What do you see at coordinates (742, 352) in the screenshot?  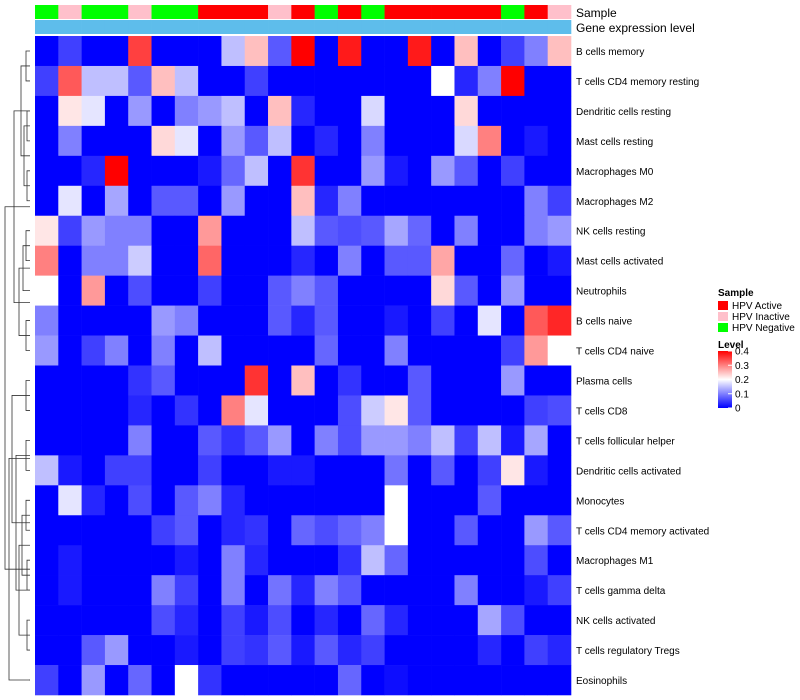 I see `legend-tick-label: 0.4` at bounding box center [742, 352].